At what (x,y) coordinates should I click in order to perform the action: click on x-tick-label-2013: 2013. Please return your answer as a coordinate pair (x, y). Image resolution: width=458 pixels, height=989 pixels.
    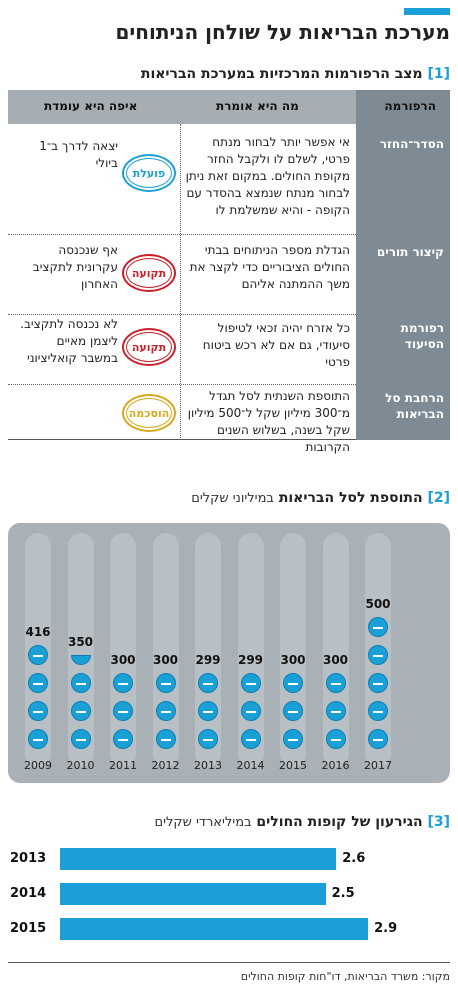
    Looking at the image, I should click on (208, 765).